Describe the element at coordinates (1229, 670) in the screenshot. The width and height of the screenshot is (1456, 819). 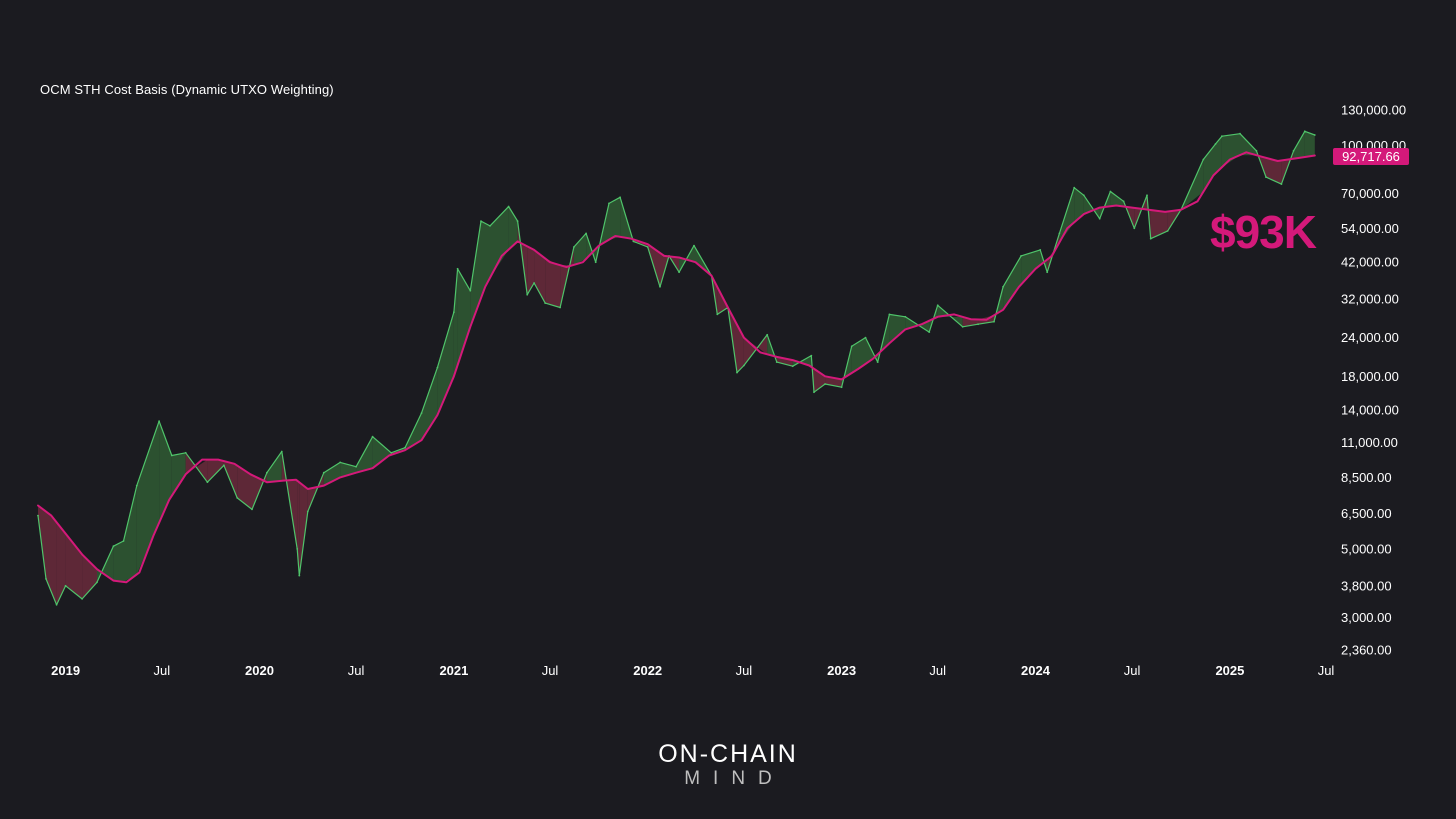
I see `x-tick-label: 2025` at that location.